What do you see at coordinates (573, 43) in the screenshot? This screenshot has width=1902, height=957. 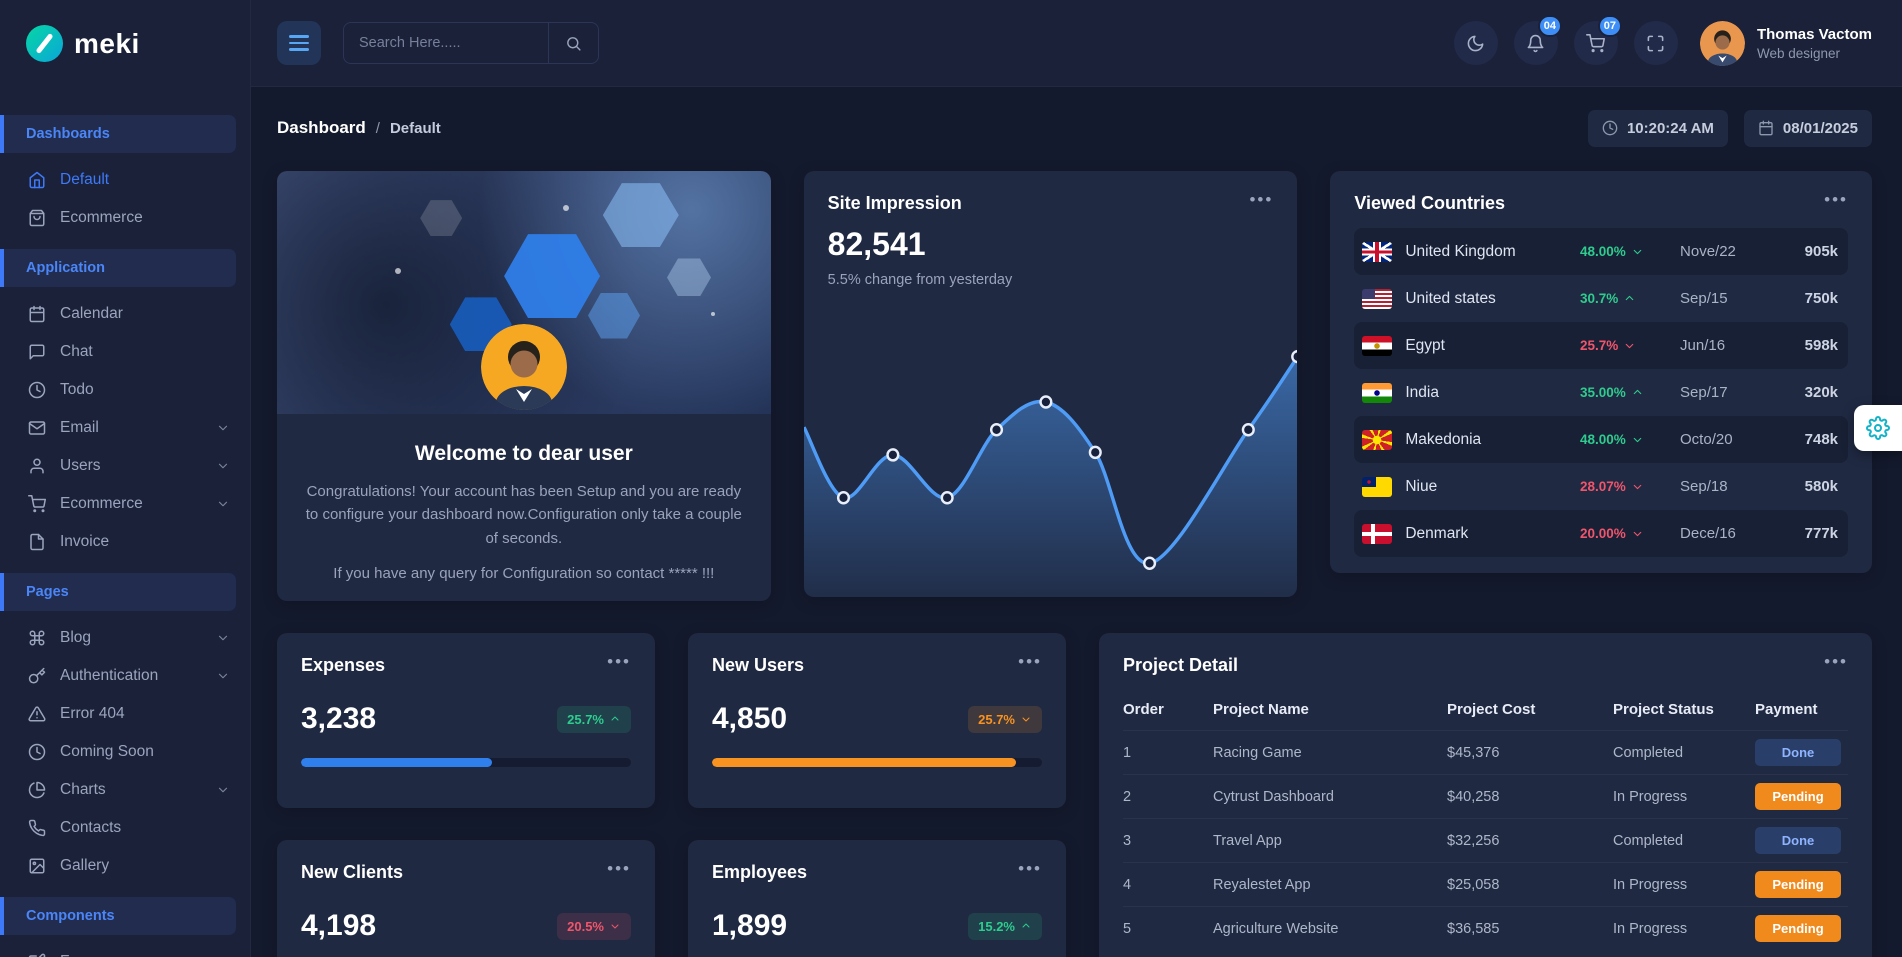 I see `search-button` at bounding box center [573, 43].